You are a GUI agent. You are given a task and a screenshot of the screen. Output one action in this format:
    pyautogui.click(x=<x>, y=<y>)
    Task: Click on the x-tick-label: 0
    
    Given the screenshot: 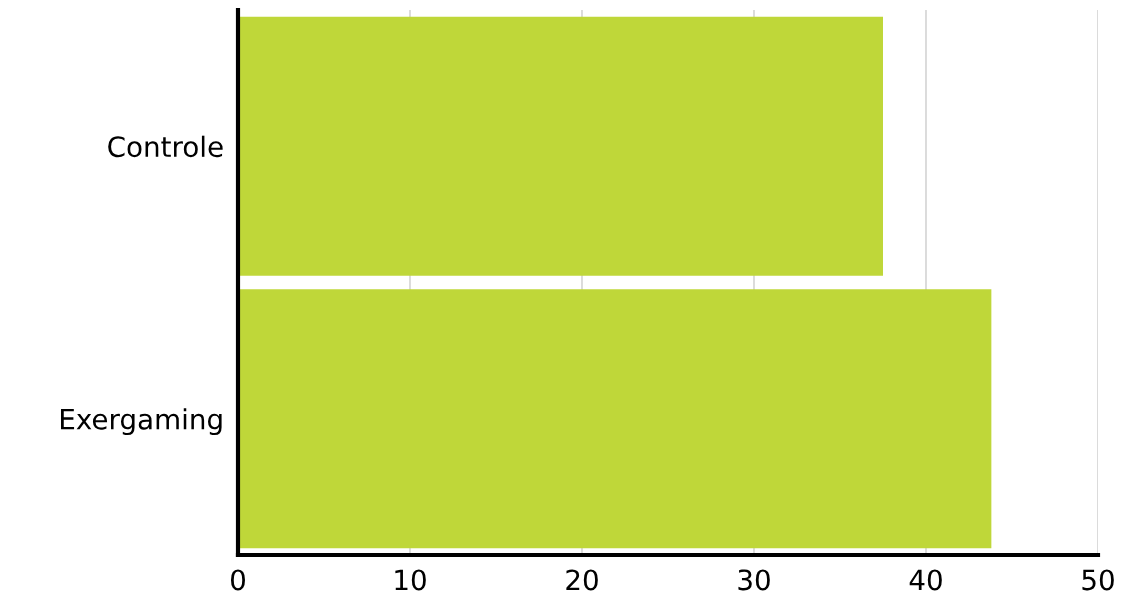 What is the action you would take?
    pyautogui.click(x=237, y=580)
    